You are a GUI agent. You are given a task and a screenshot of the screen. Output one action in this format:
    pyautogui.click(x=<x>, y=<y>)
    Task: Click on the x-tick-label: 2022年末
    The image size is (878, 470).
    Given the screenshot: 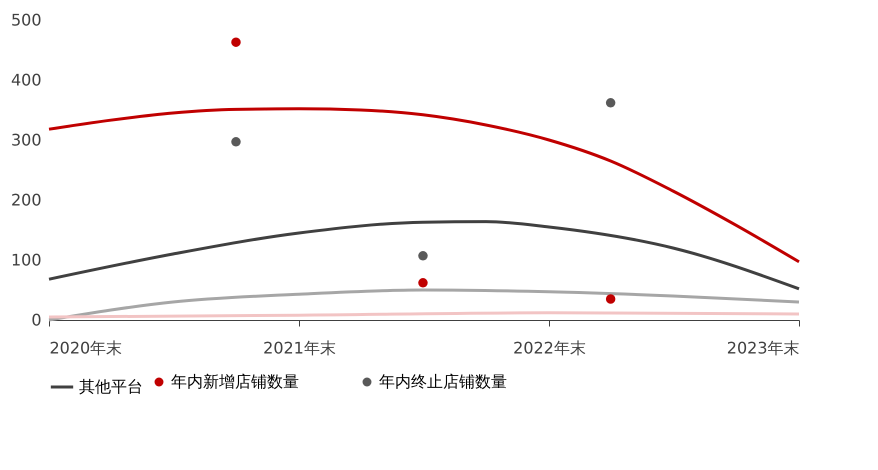 What is the action you would take?
    pyautogui.click(x=549, y=348)
    